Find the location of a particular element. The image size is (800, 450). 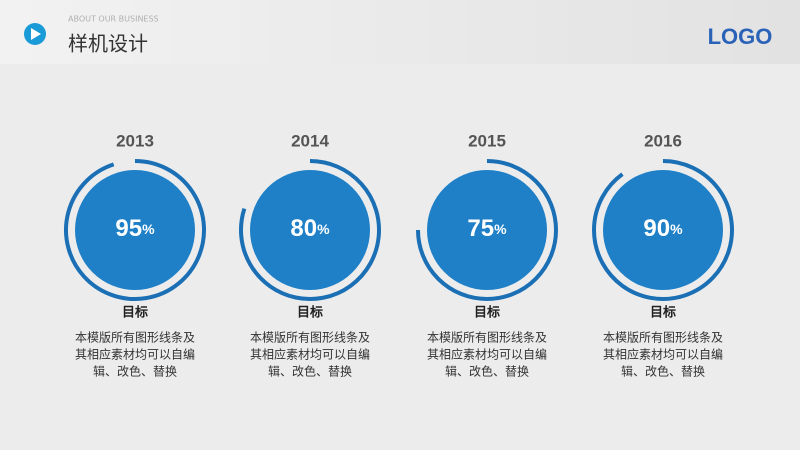

header-subtitle: ABOUT OUR BUSINESS is located at coordinates (113, 19).